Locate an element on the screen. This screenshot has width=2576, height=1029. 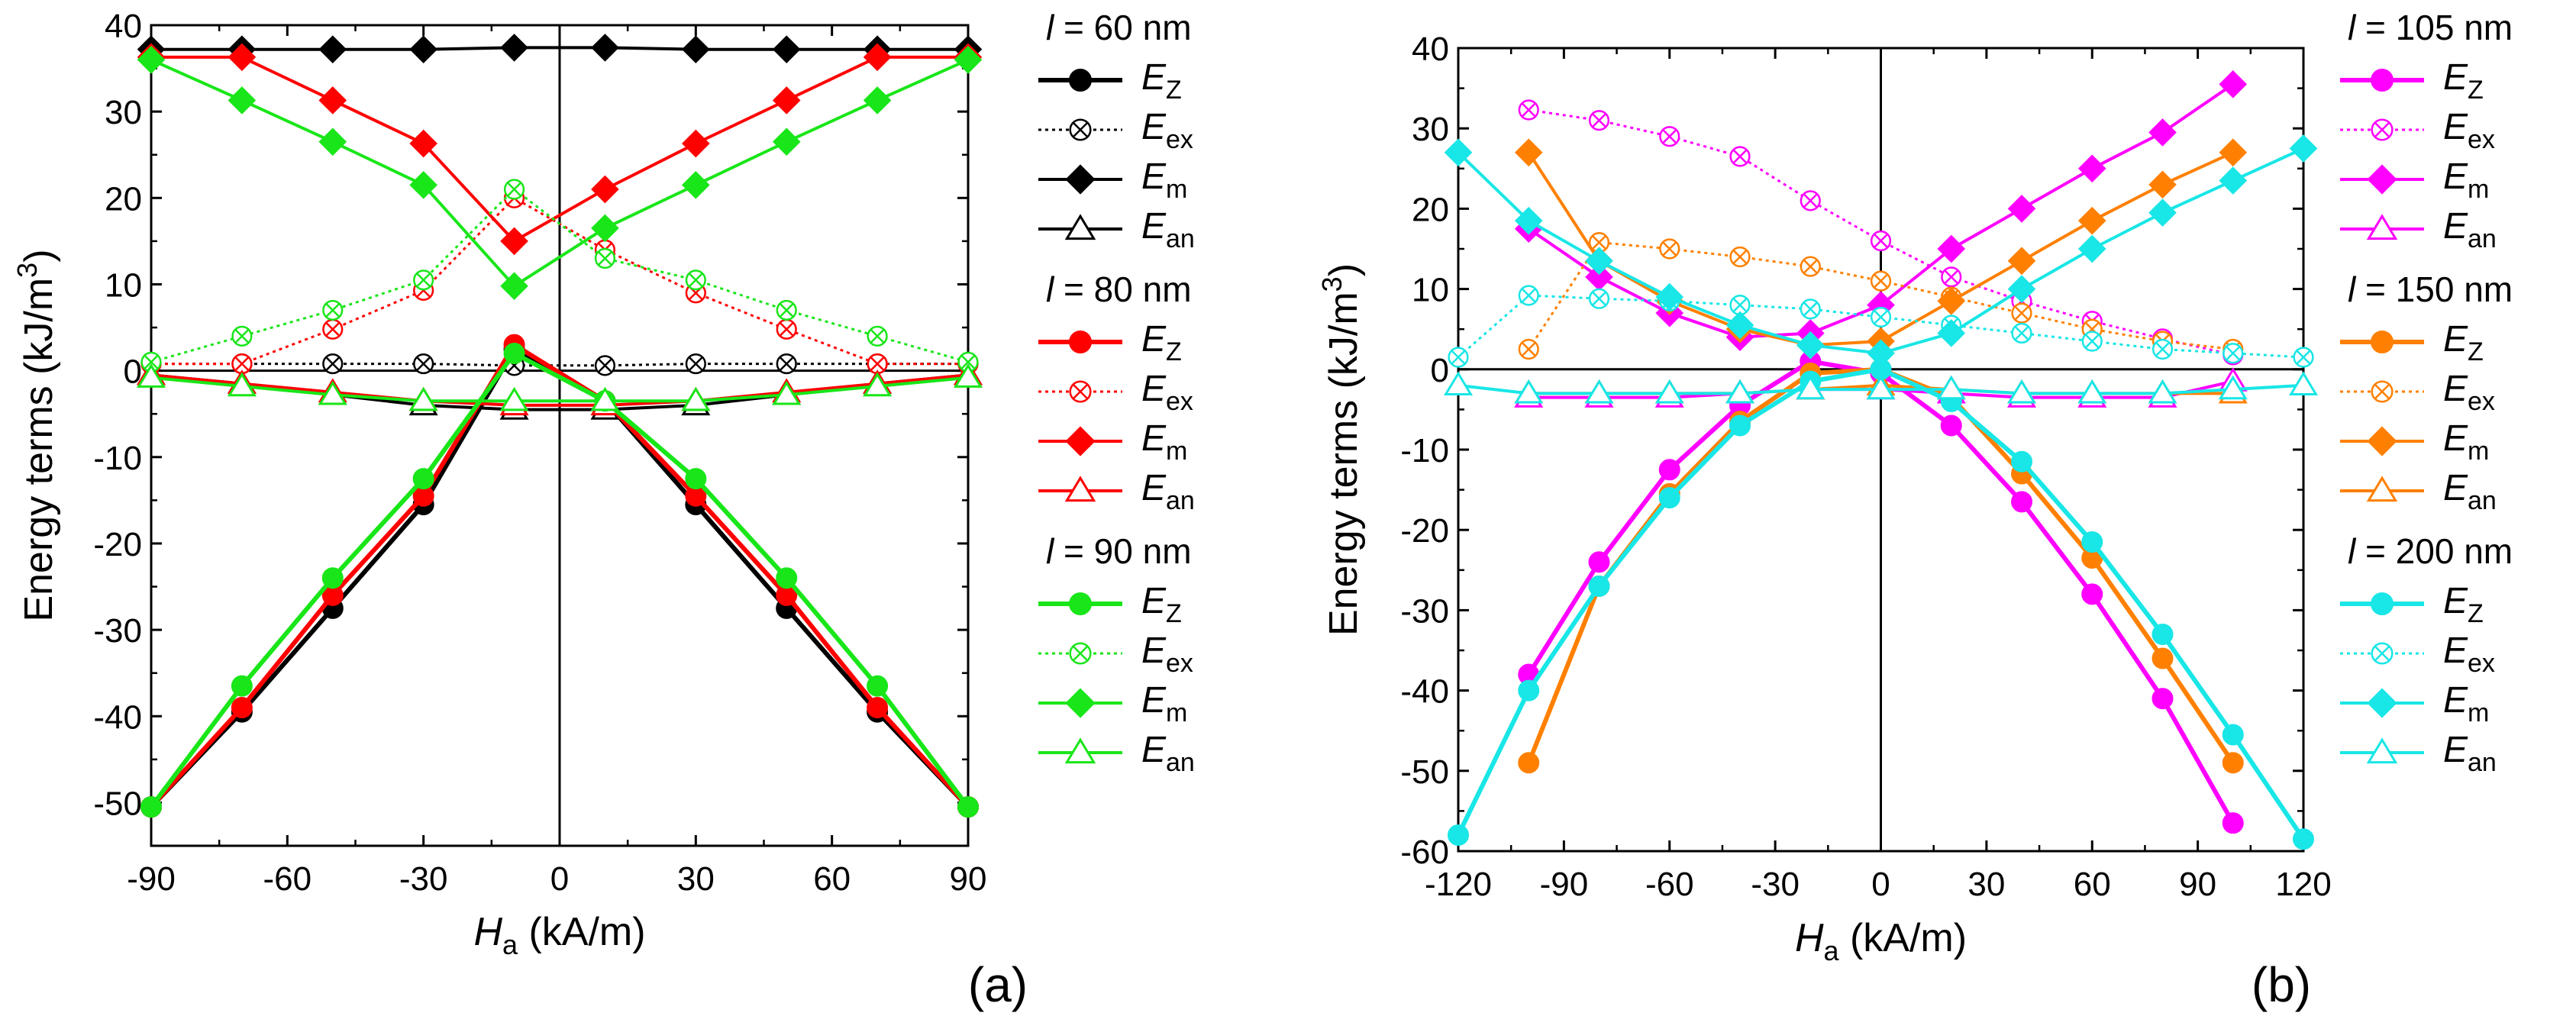
legend-label-subscript: m is located at coordinates (2478, 712).